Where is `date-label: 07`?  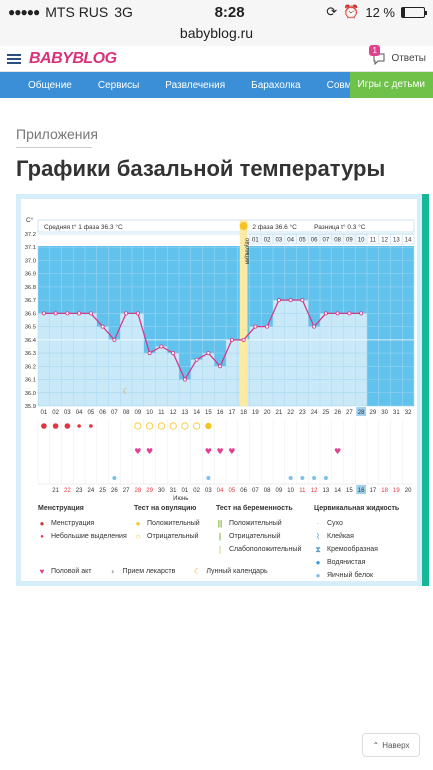
date-label: 07 is located at coordinates (255, 491).